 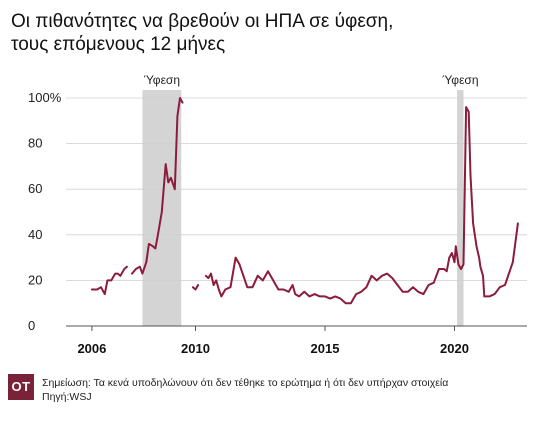 I want to click on recession-band, so click(x=460, y=208).